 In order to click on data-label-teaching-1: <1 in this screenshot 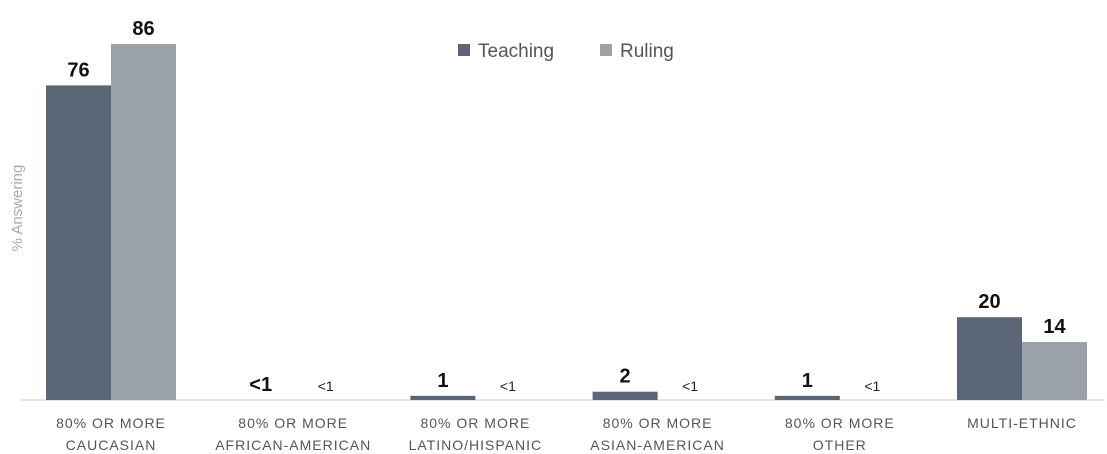, I will do `click(260, 385)`.